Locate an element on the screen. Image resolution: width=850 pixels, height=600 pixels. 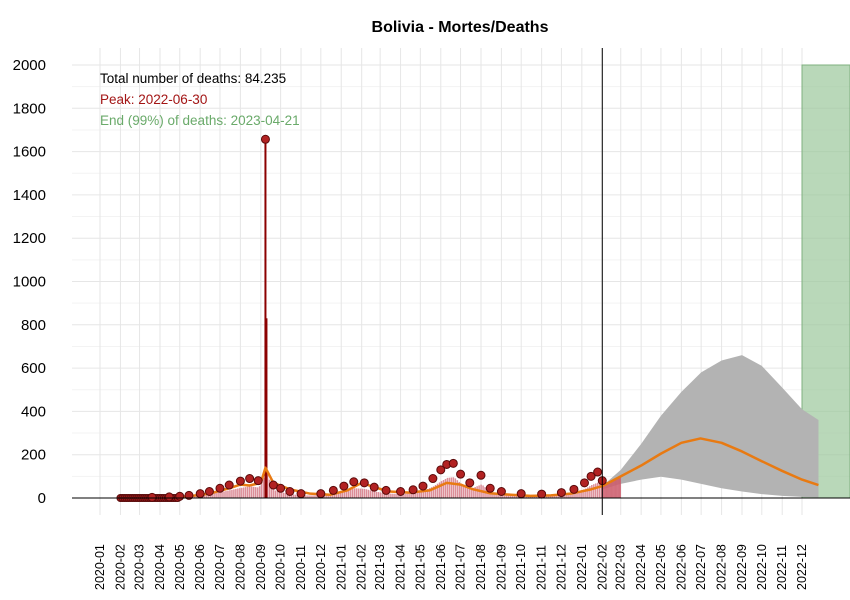
x-tick-label: 2021-07 is located at coordinates (461, 567).